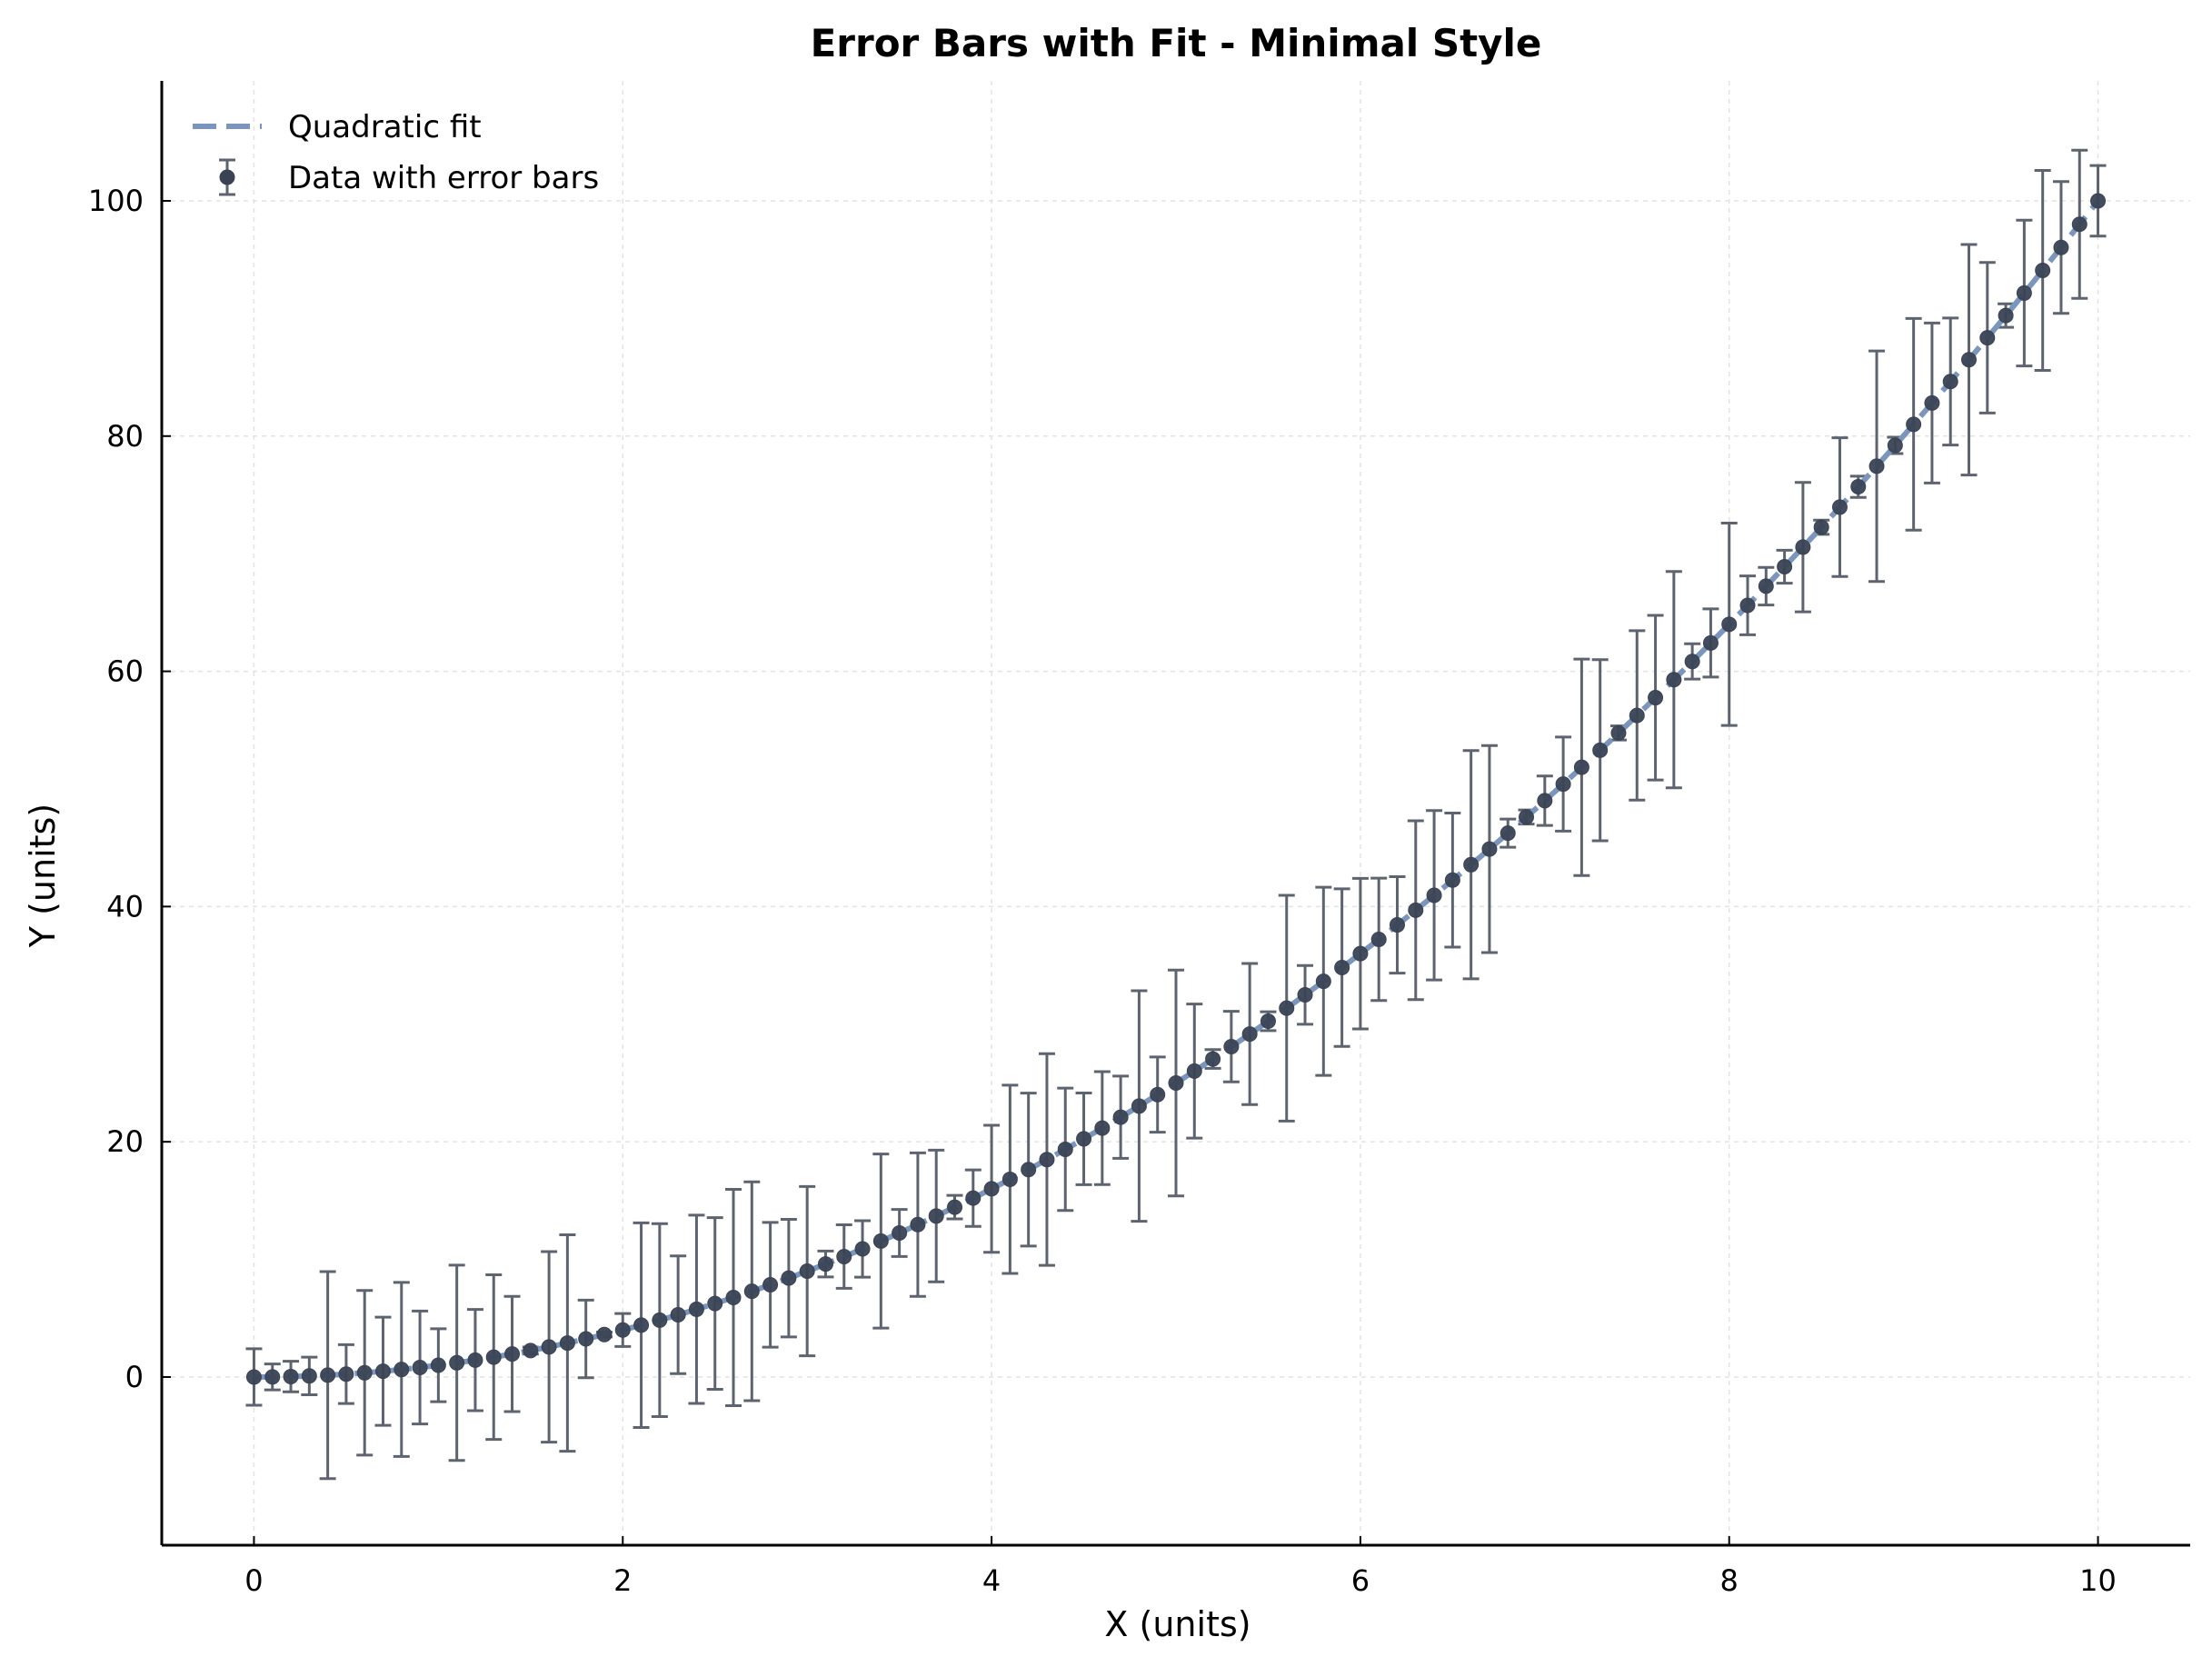 The width and height of the screenshot is (2212, 1667). Describe the element at coordinates (129, 789) in the screenshot. I see `y-axis-ticks: 0 20 40 60 80 100` at that location.